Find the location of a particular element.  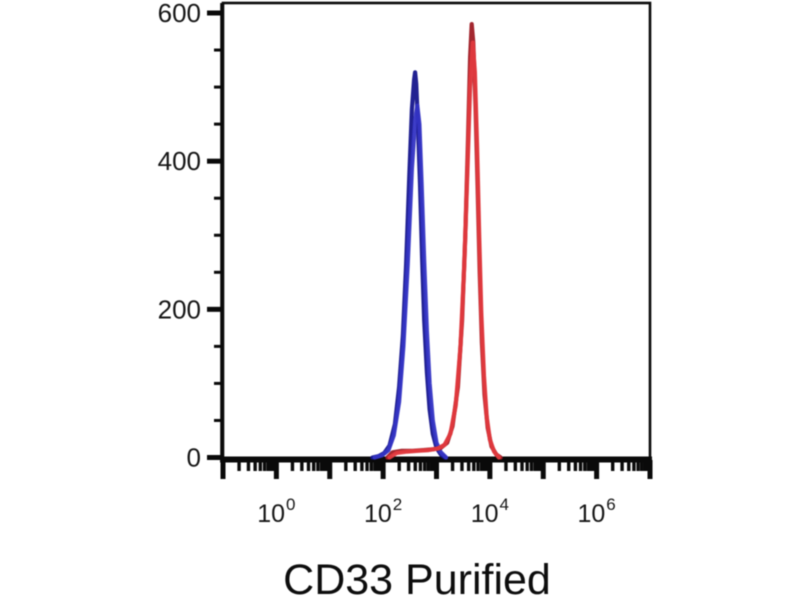

x-axis-tick-label: 10⁴ is located at coordinates (490, 511).